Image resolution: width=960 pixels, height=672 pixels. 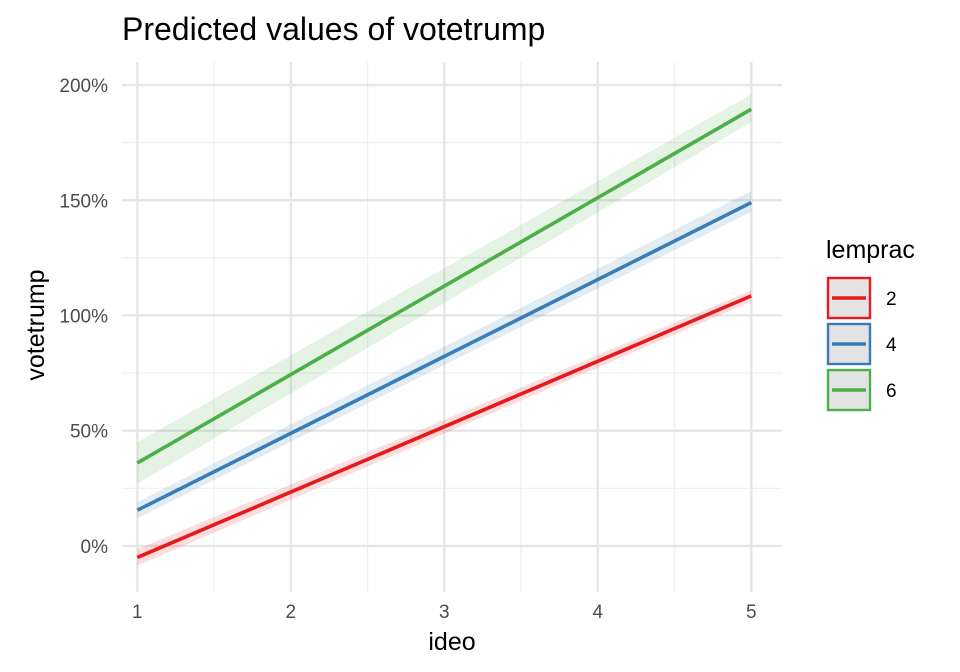 What do you see at coordinates (89, 432) in the screenshot?
I see `y-tick-label: 50%` at bounding box center [89, 432].